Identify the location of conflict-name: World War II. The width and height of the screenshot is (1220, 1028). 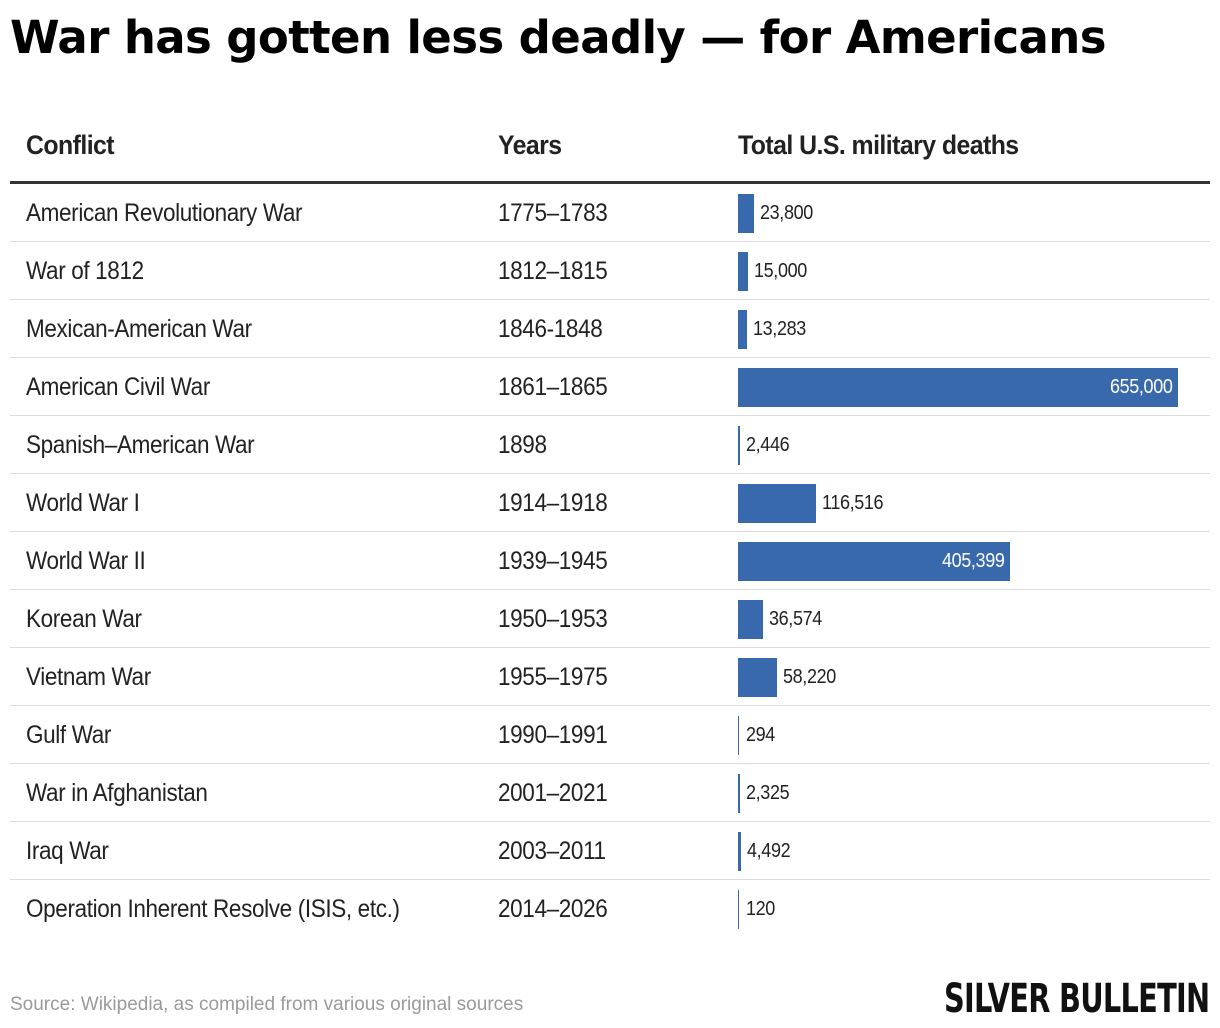
(86, 561).